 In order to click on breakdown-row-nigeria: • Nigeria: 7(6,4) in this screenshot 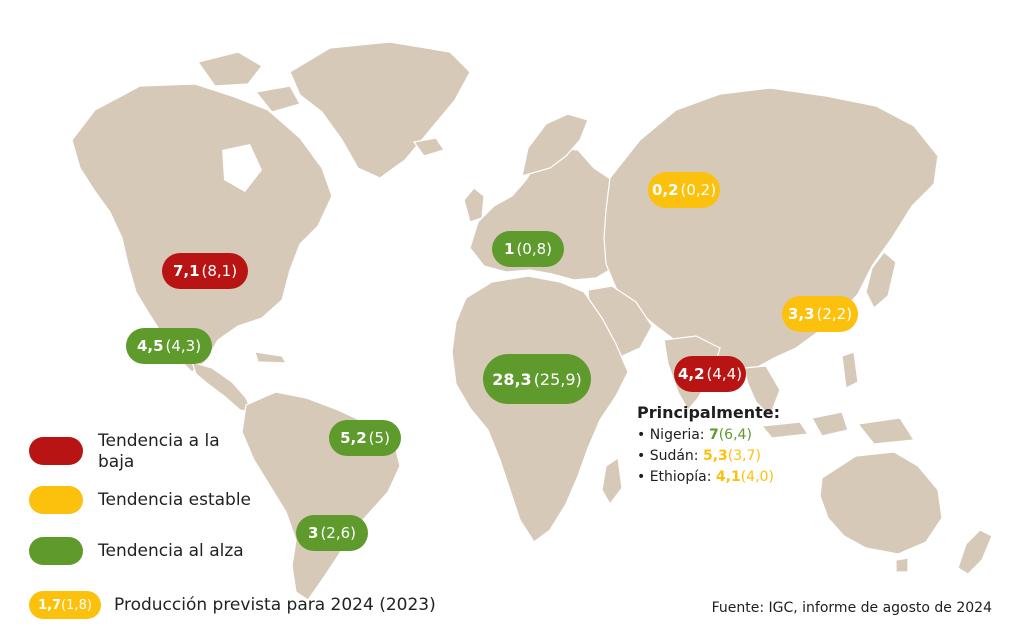, I will do `click(708, 435)`.